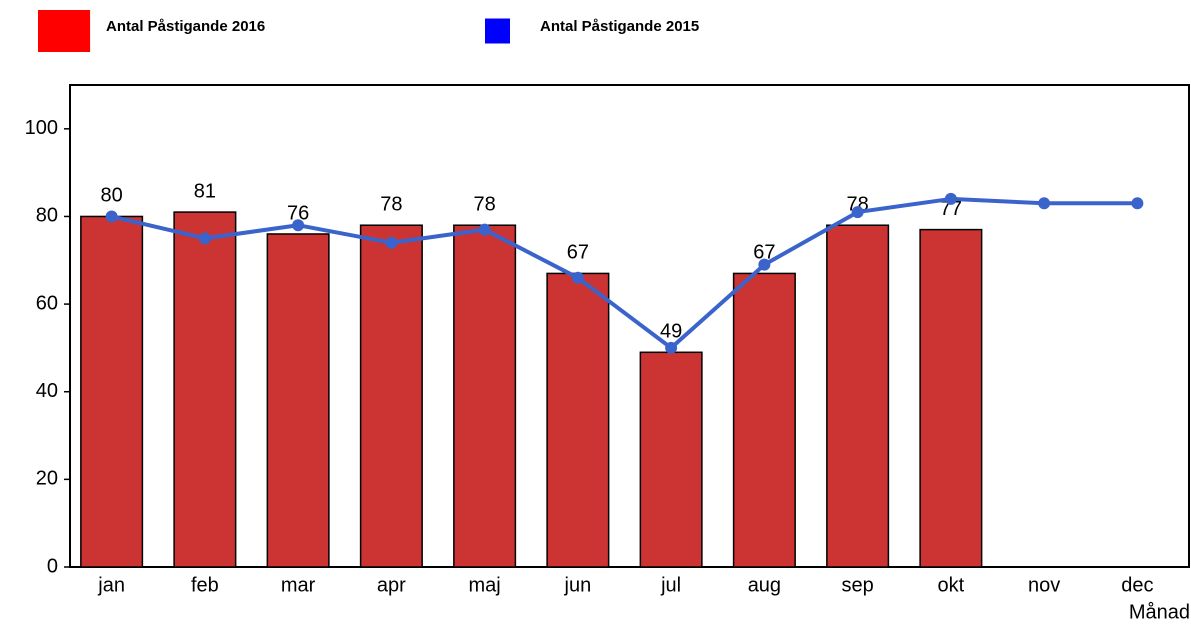 This screenshot has height=627, width=1191. Describe the element at coordinates (391, 585) in the screenshot. I see `x-tick-label: apr` at that location.